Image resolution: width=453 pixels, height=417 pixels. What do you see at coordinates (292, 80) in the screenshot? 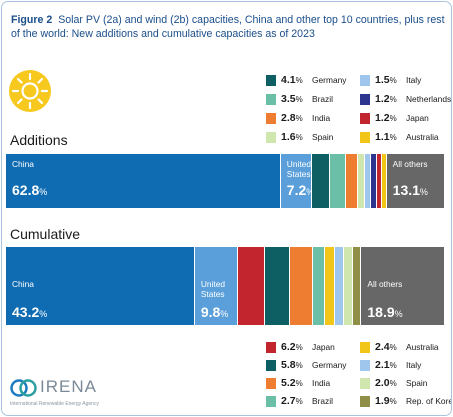
I see `legend-value: 4.1%` at bounding box center [292, 80].